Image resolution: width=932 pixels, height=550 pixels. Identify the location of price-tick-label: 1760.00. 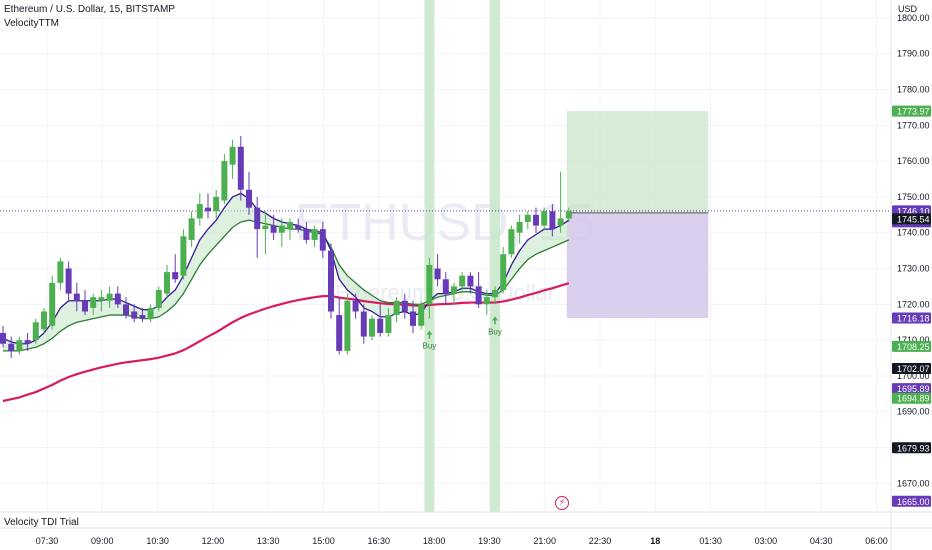
(913, 161).